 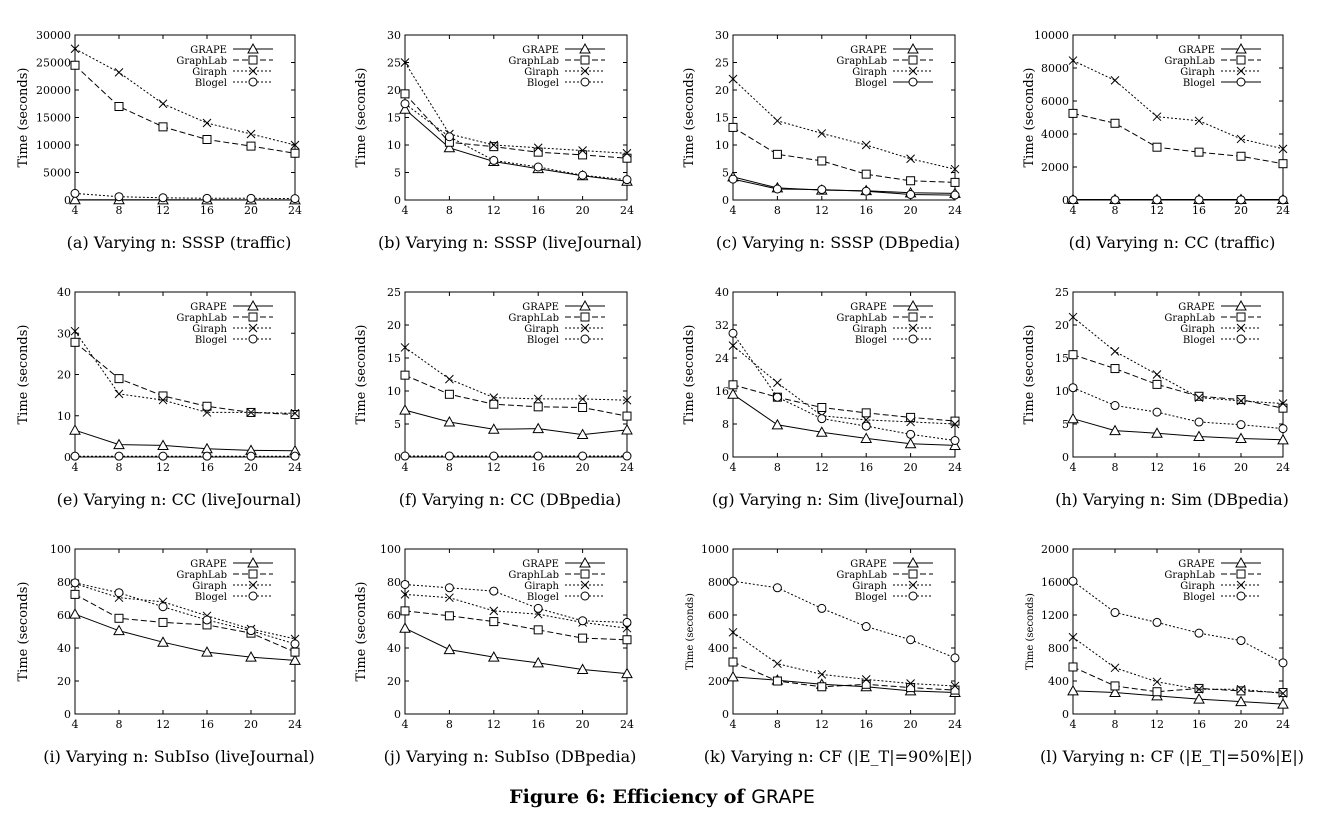 What do you see at coordinates (1172, 499) in the screenshot?
I see `chart-caption: (h) Varying n: Sim (DBpedia)` at bounding box center [1172, 499].